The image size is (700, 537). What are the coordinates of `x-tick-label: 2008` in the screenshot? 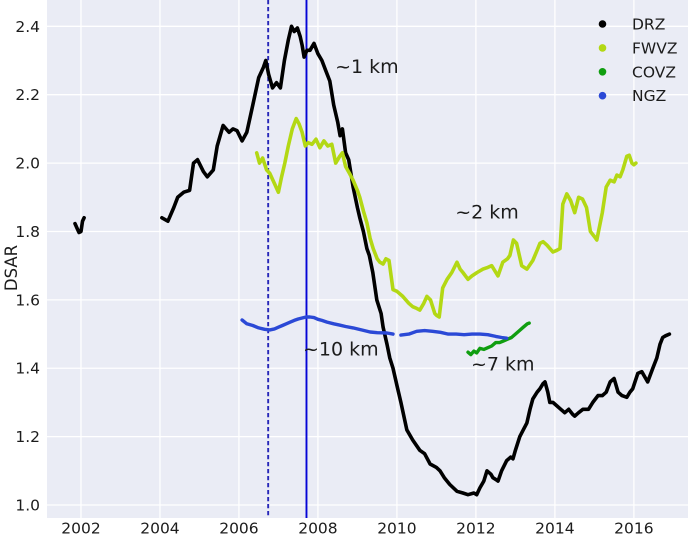 It's located at (317, 528).